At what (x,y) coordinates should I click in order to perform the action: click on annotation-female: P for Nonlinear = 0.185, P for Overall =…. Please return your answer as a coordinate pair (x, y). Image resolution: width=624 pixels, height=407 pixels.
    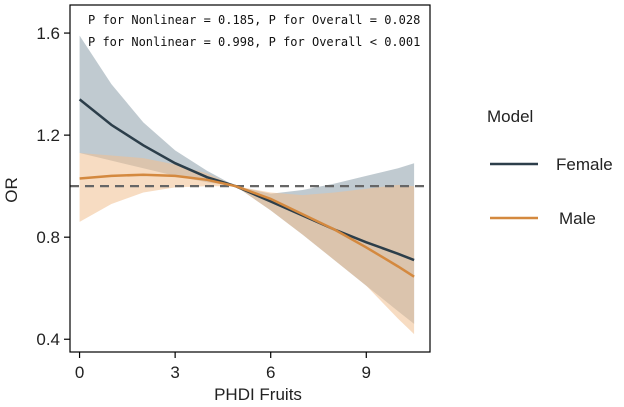
    Looking at the image, I should click on (254, 20).